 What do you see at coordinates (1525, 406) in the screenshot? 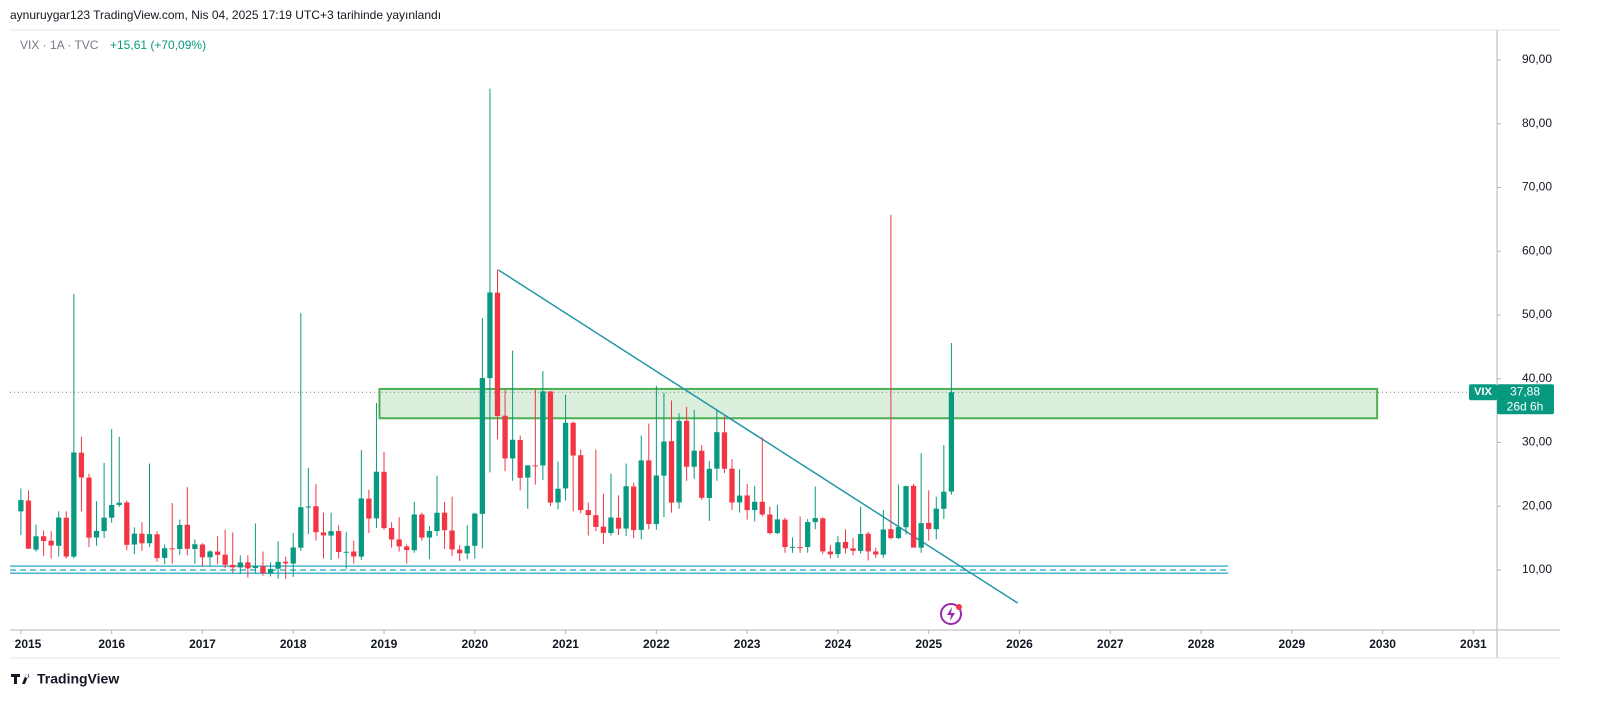
I see `countdown: 26d 6h` at bounding box center [1525, 406].